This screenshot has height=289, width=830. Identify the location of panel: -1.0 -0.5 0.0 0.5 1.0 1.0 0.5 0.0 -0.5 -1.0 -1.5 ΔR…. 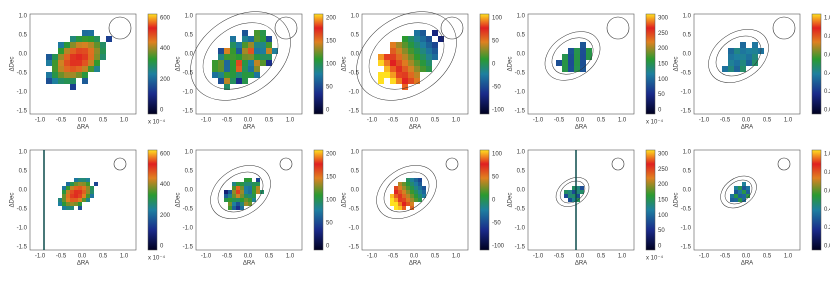
(752, 72).